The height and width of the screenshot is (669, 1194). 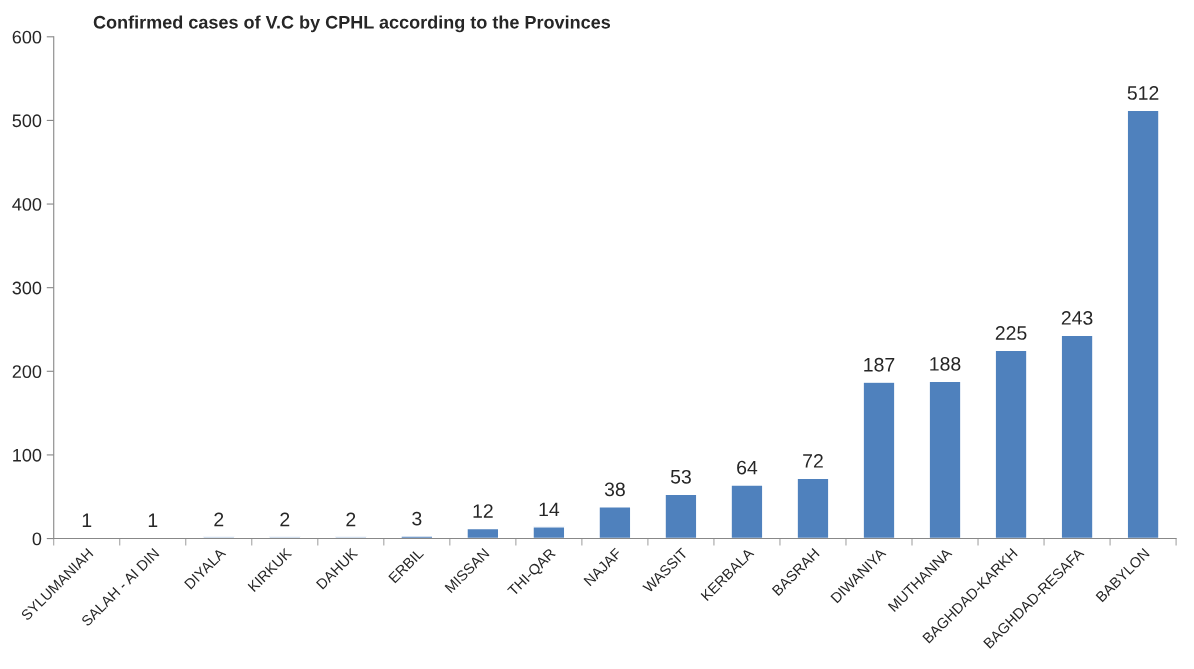 What do you see at coordinates (879, 364) in the screenshot?
I see `data-label: 187` at bounding box center [879, 364].